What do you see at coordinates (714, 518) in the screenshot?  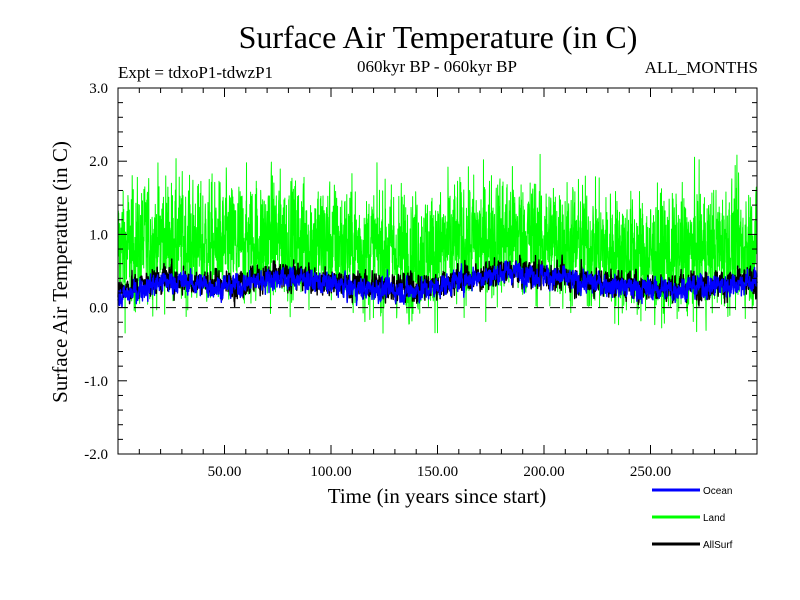 I see `legend-label-land: Land` at bounding box center [714, 518].